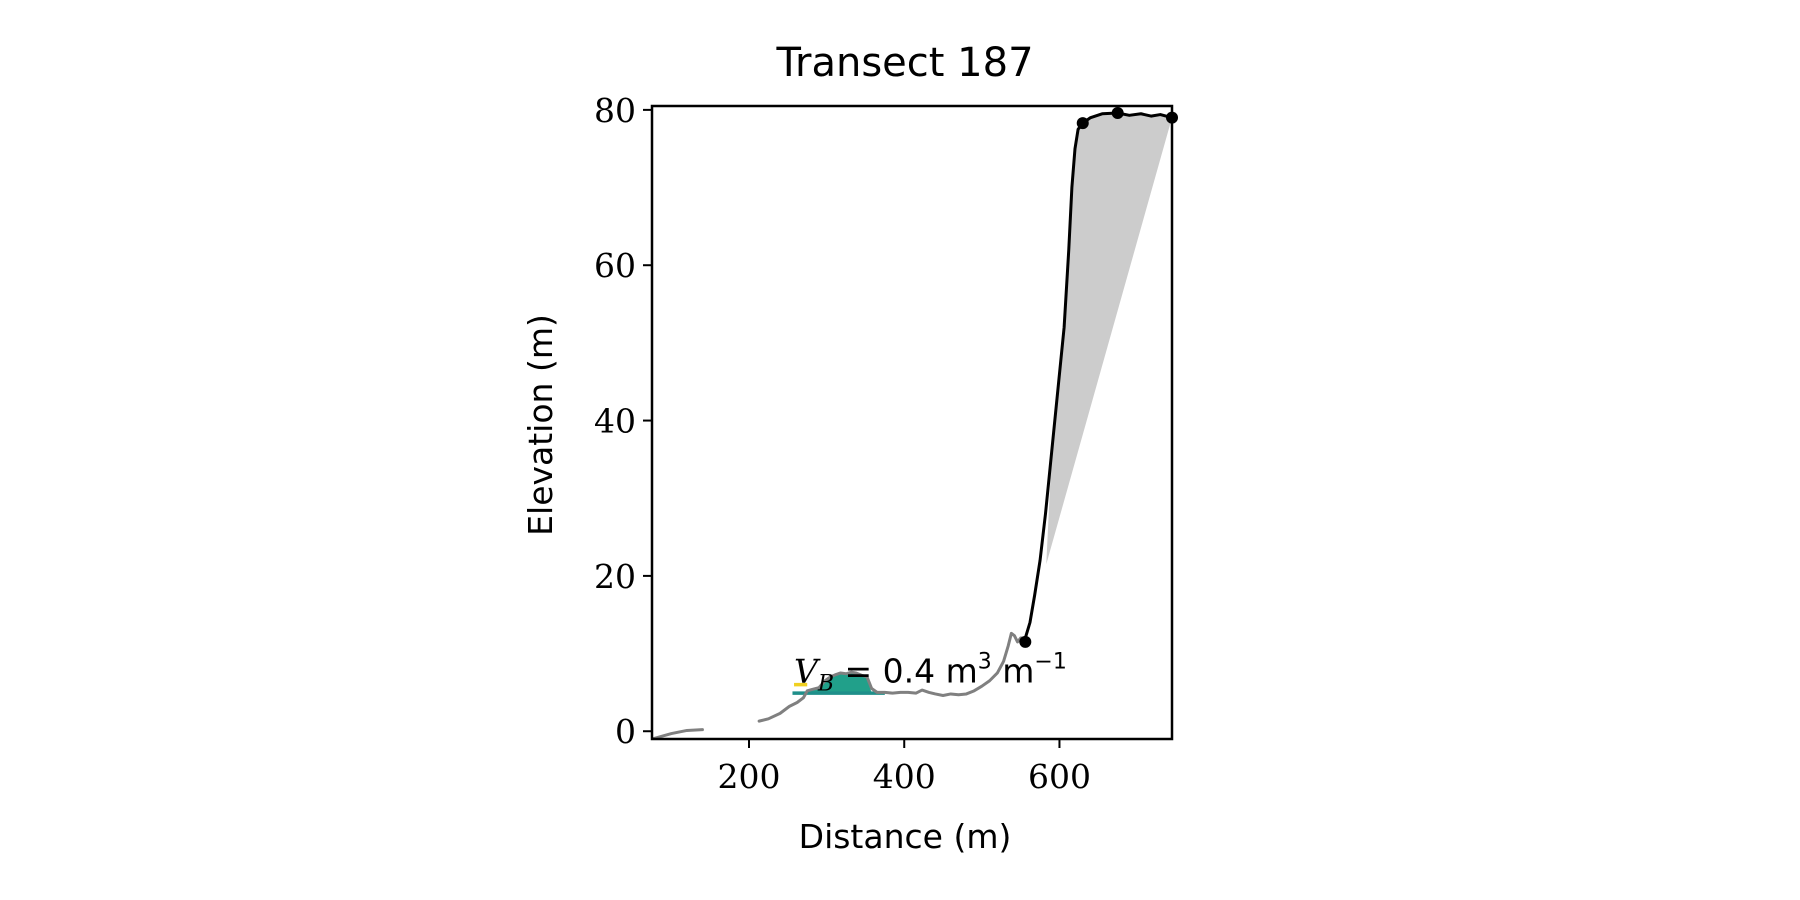 The height and width of the screenshot is (900, 1800). I want to click on y-tick-label: 80, so click(615, 110).